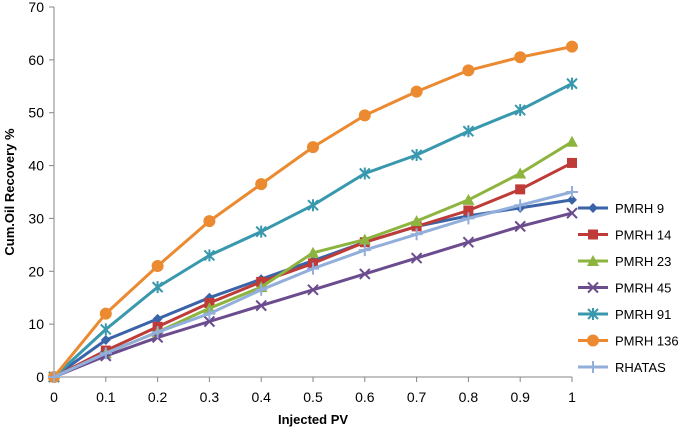 The height and width of the screenshot is (433, 685). Describe the element at coordinates (36, 218) in the screenshot. I see `y-tick-label: 30` at that location.